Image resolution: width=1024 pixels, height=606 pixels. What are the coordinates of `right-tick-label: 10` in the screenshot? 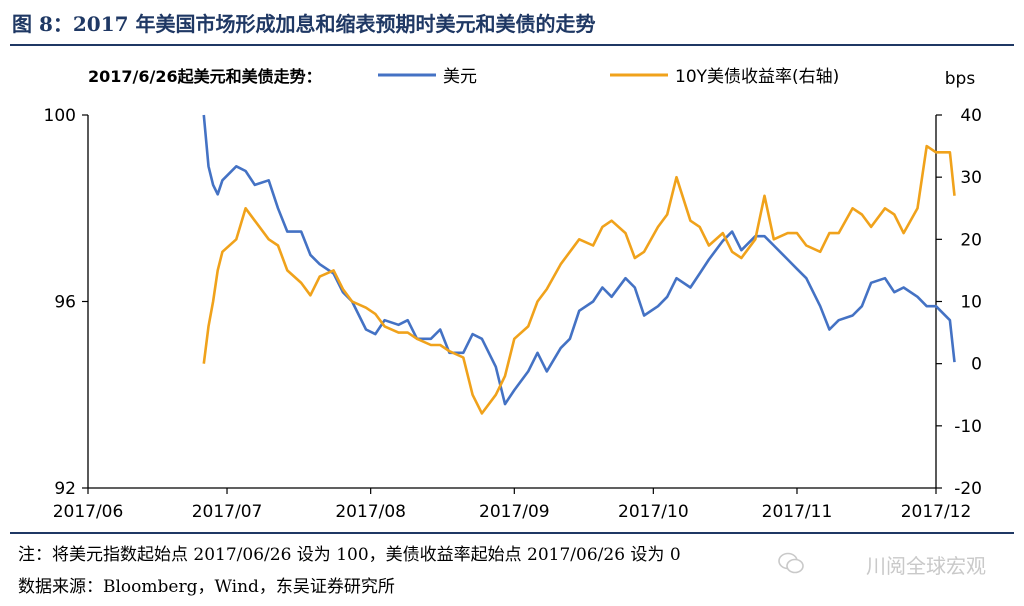 It's located at (971, 303).